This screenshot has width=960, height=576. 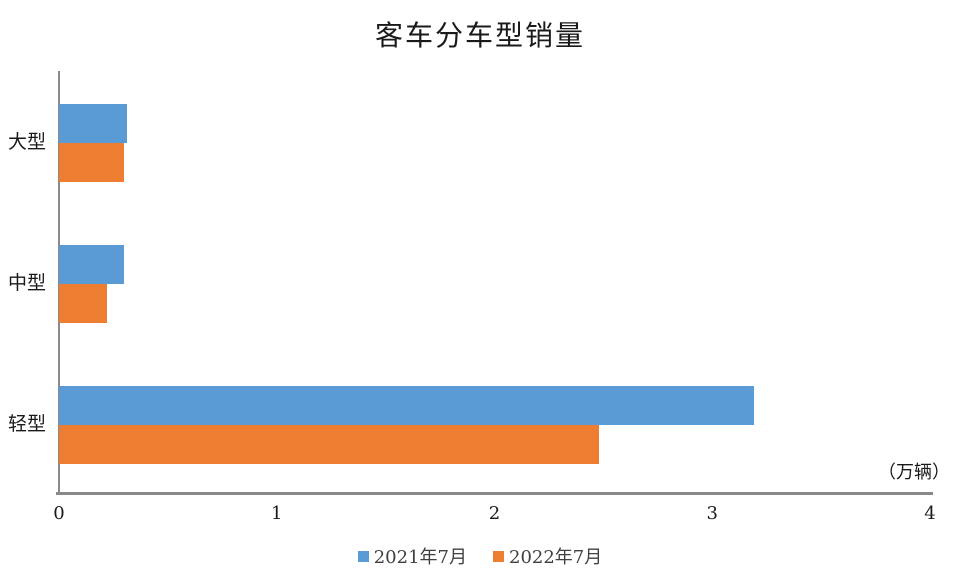 What do you see at coordinates (363, 556) in the screenshot?
I see `legend-swatch-2021-icon` at bounding box center [363, 556].